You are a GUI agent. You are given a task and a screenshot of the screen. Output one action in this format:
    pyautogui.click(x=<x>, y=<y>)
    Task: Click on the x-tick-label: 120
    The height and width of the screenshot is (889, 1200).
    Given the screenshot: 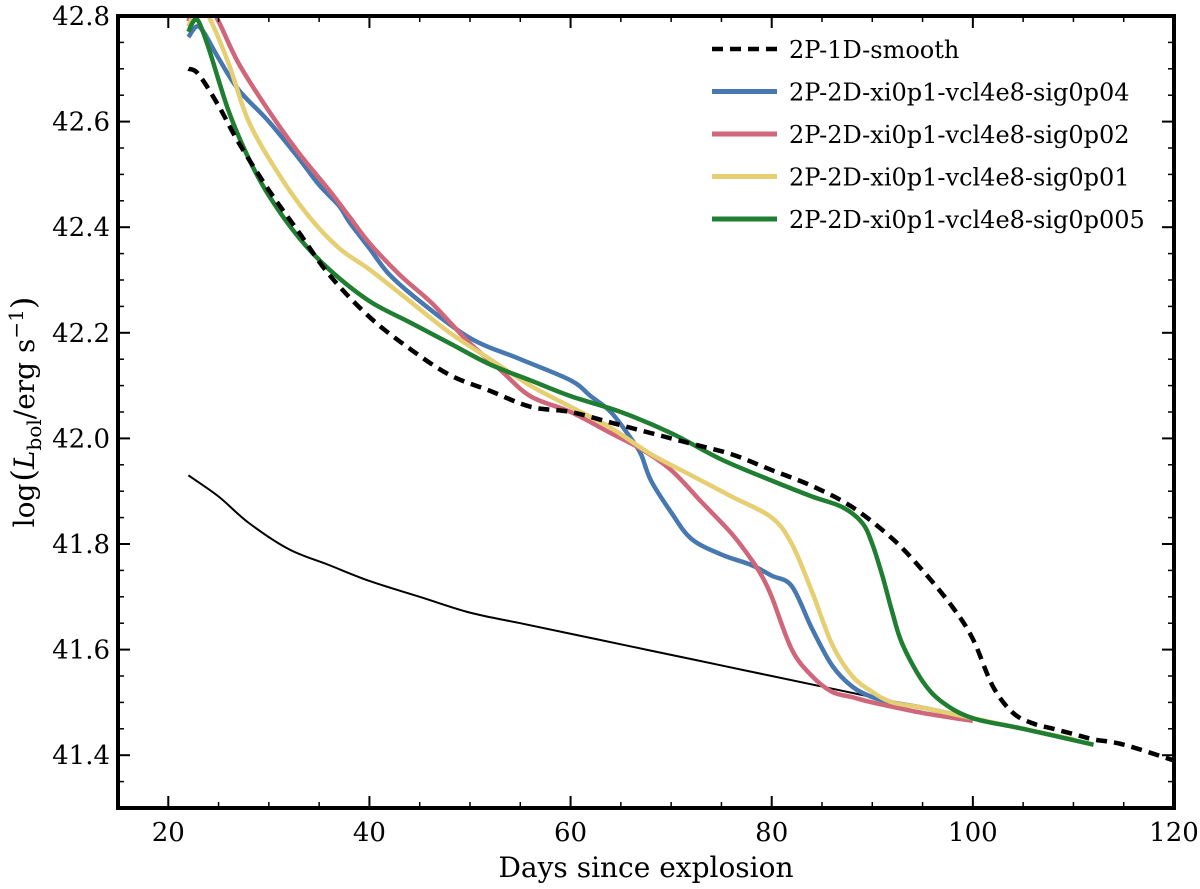 What is the action you would take?
    pyautogui.click(x=1174, y=833)
    